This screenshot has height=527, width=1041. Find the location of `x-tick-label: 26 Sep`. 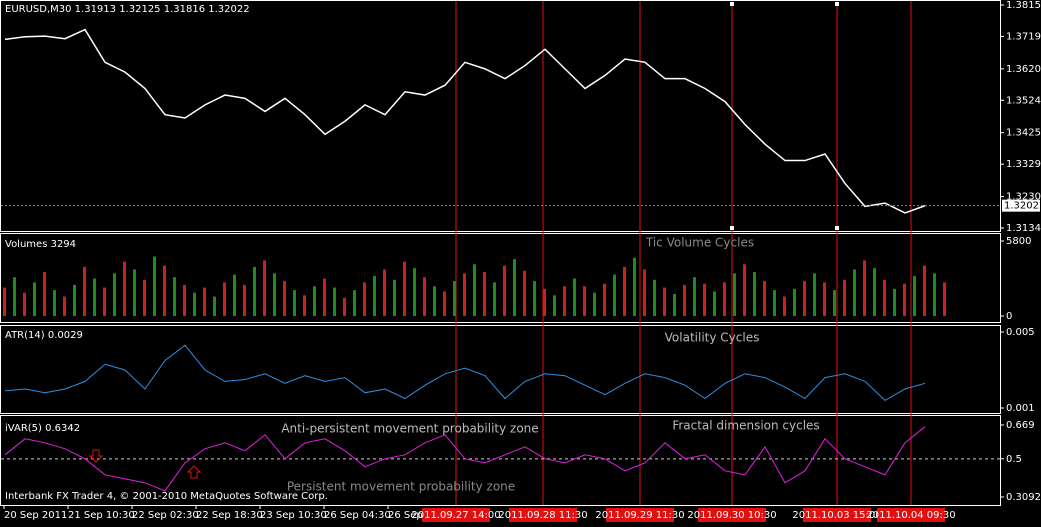

x-tick-label: 26 Sep is located at coordinates (405, 515).